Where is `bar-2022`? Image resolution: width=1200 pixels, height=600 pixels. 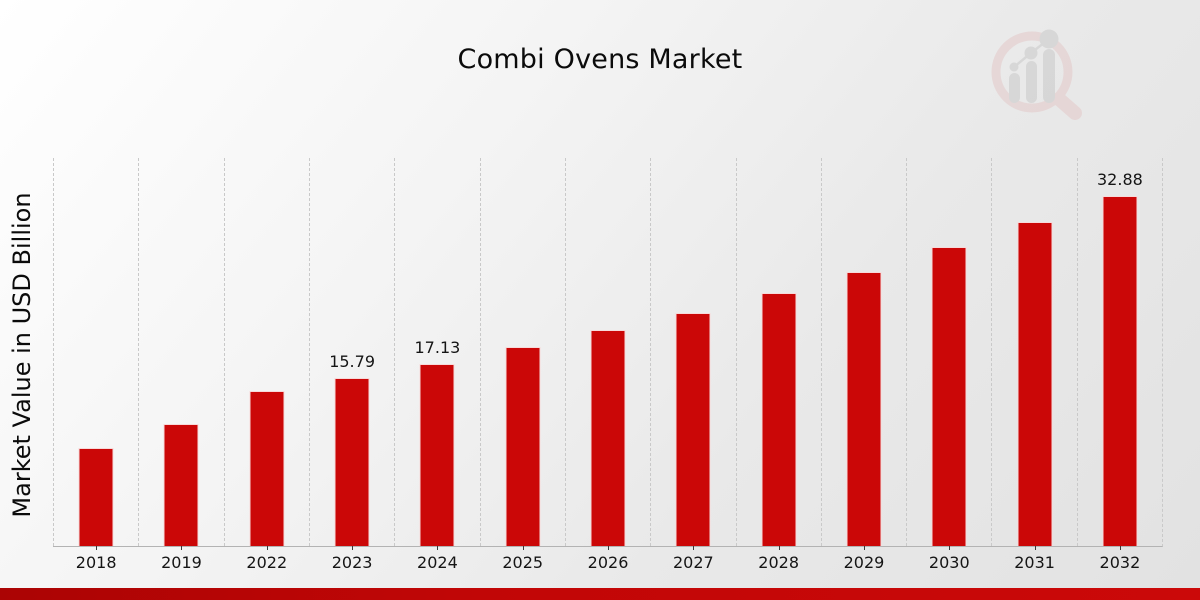 bar-2022 is located at coordinates (267, 468).